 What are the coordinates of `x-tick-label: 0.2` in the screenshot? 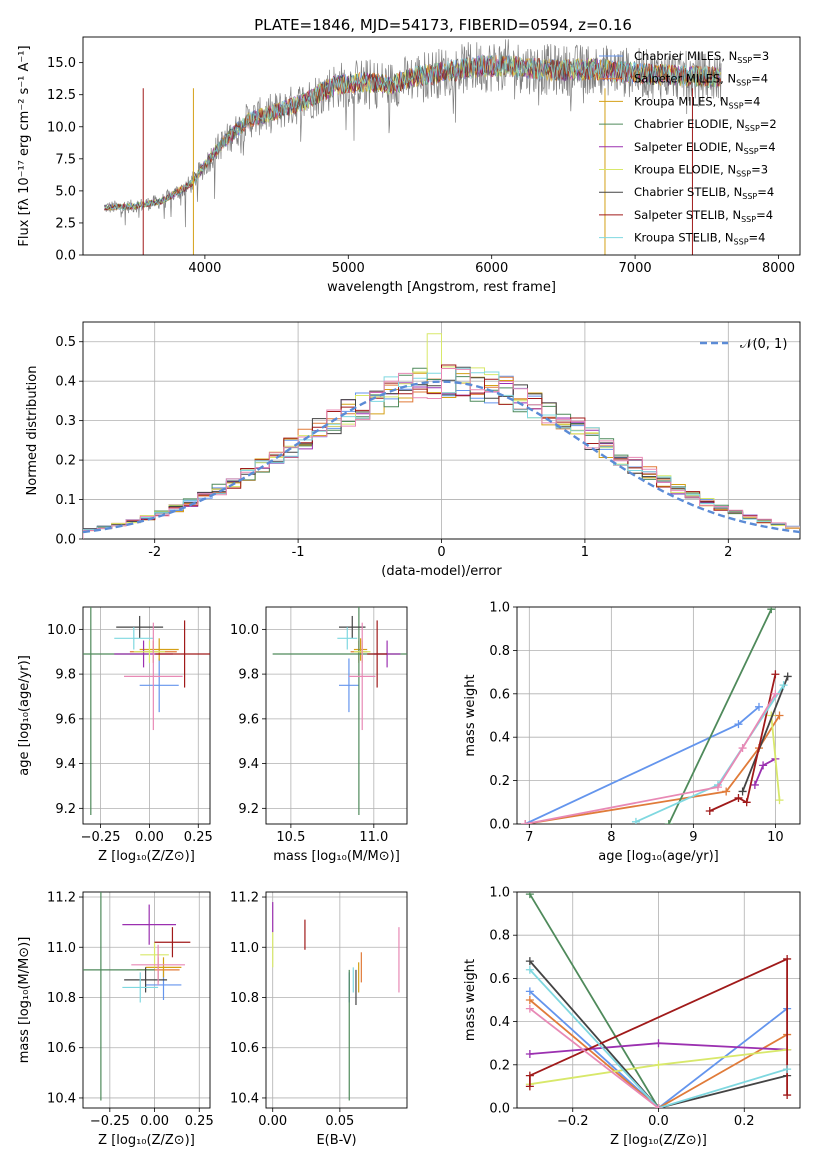 It's located at (744, 1121).